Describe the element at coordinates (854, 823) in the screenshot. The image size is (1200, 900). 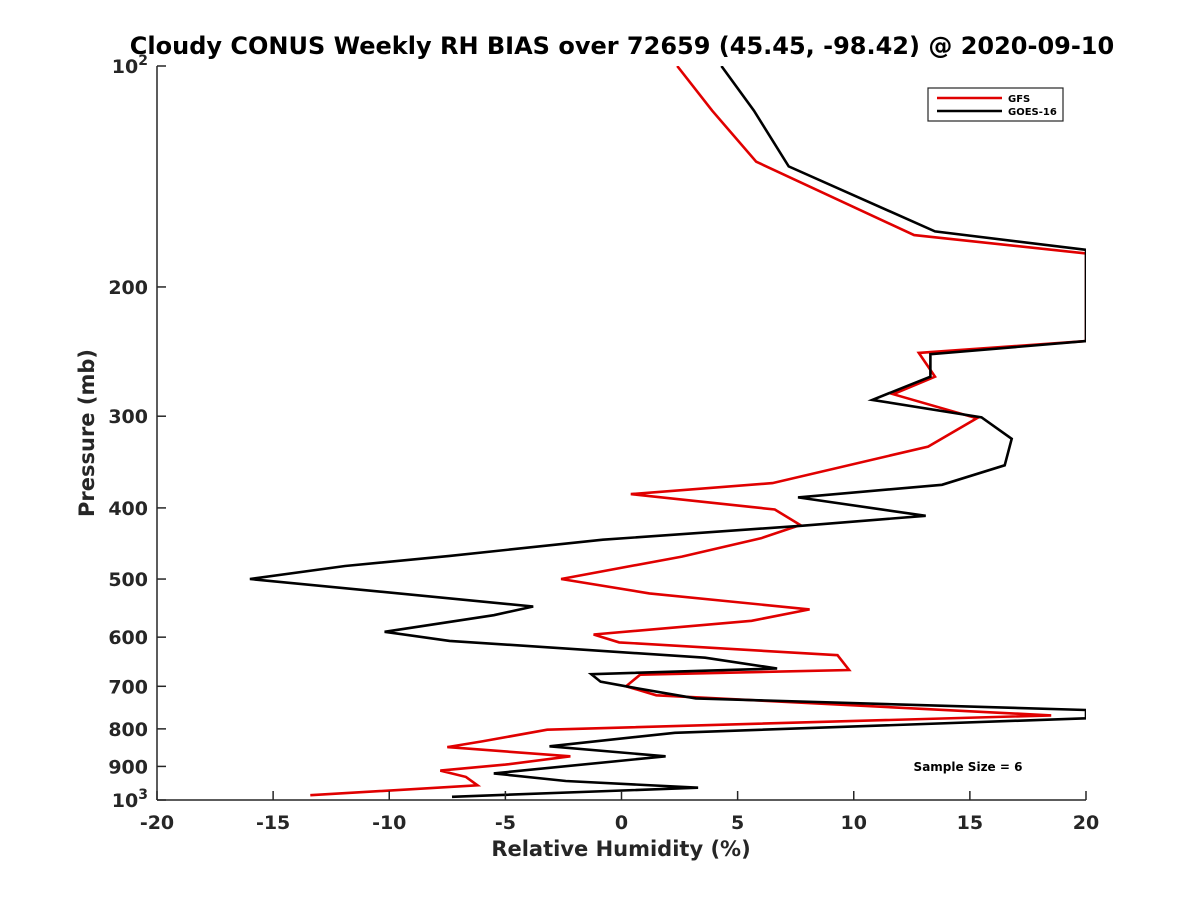
I see `x-tick-label: 10` at that location.